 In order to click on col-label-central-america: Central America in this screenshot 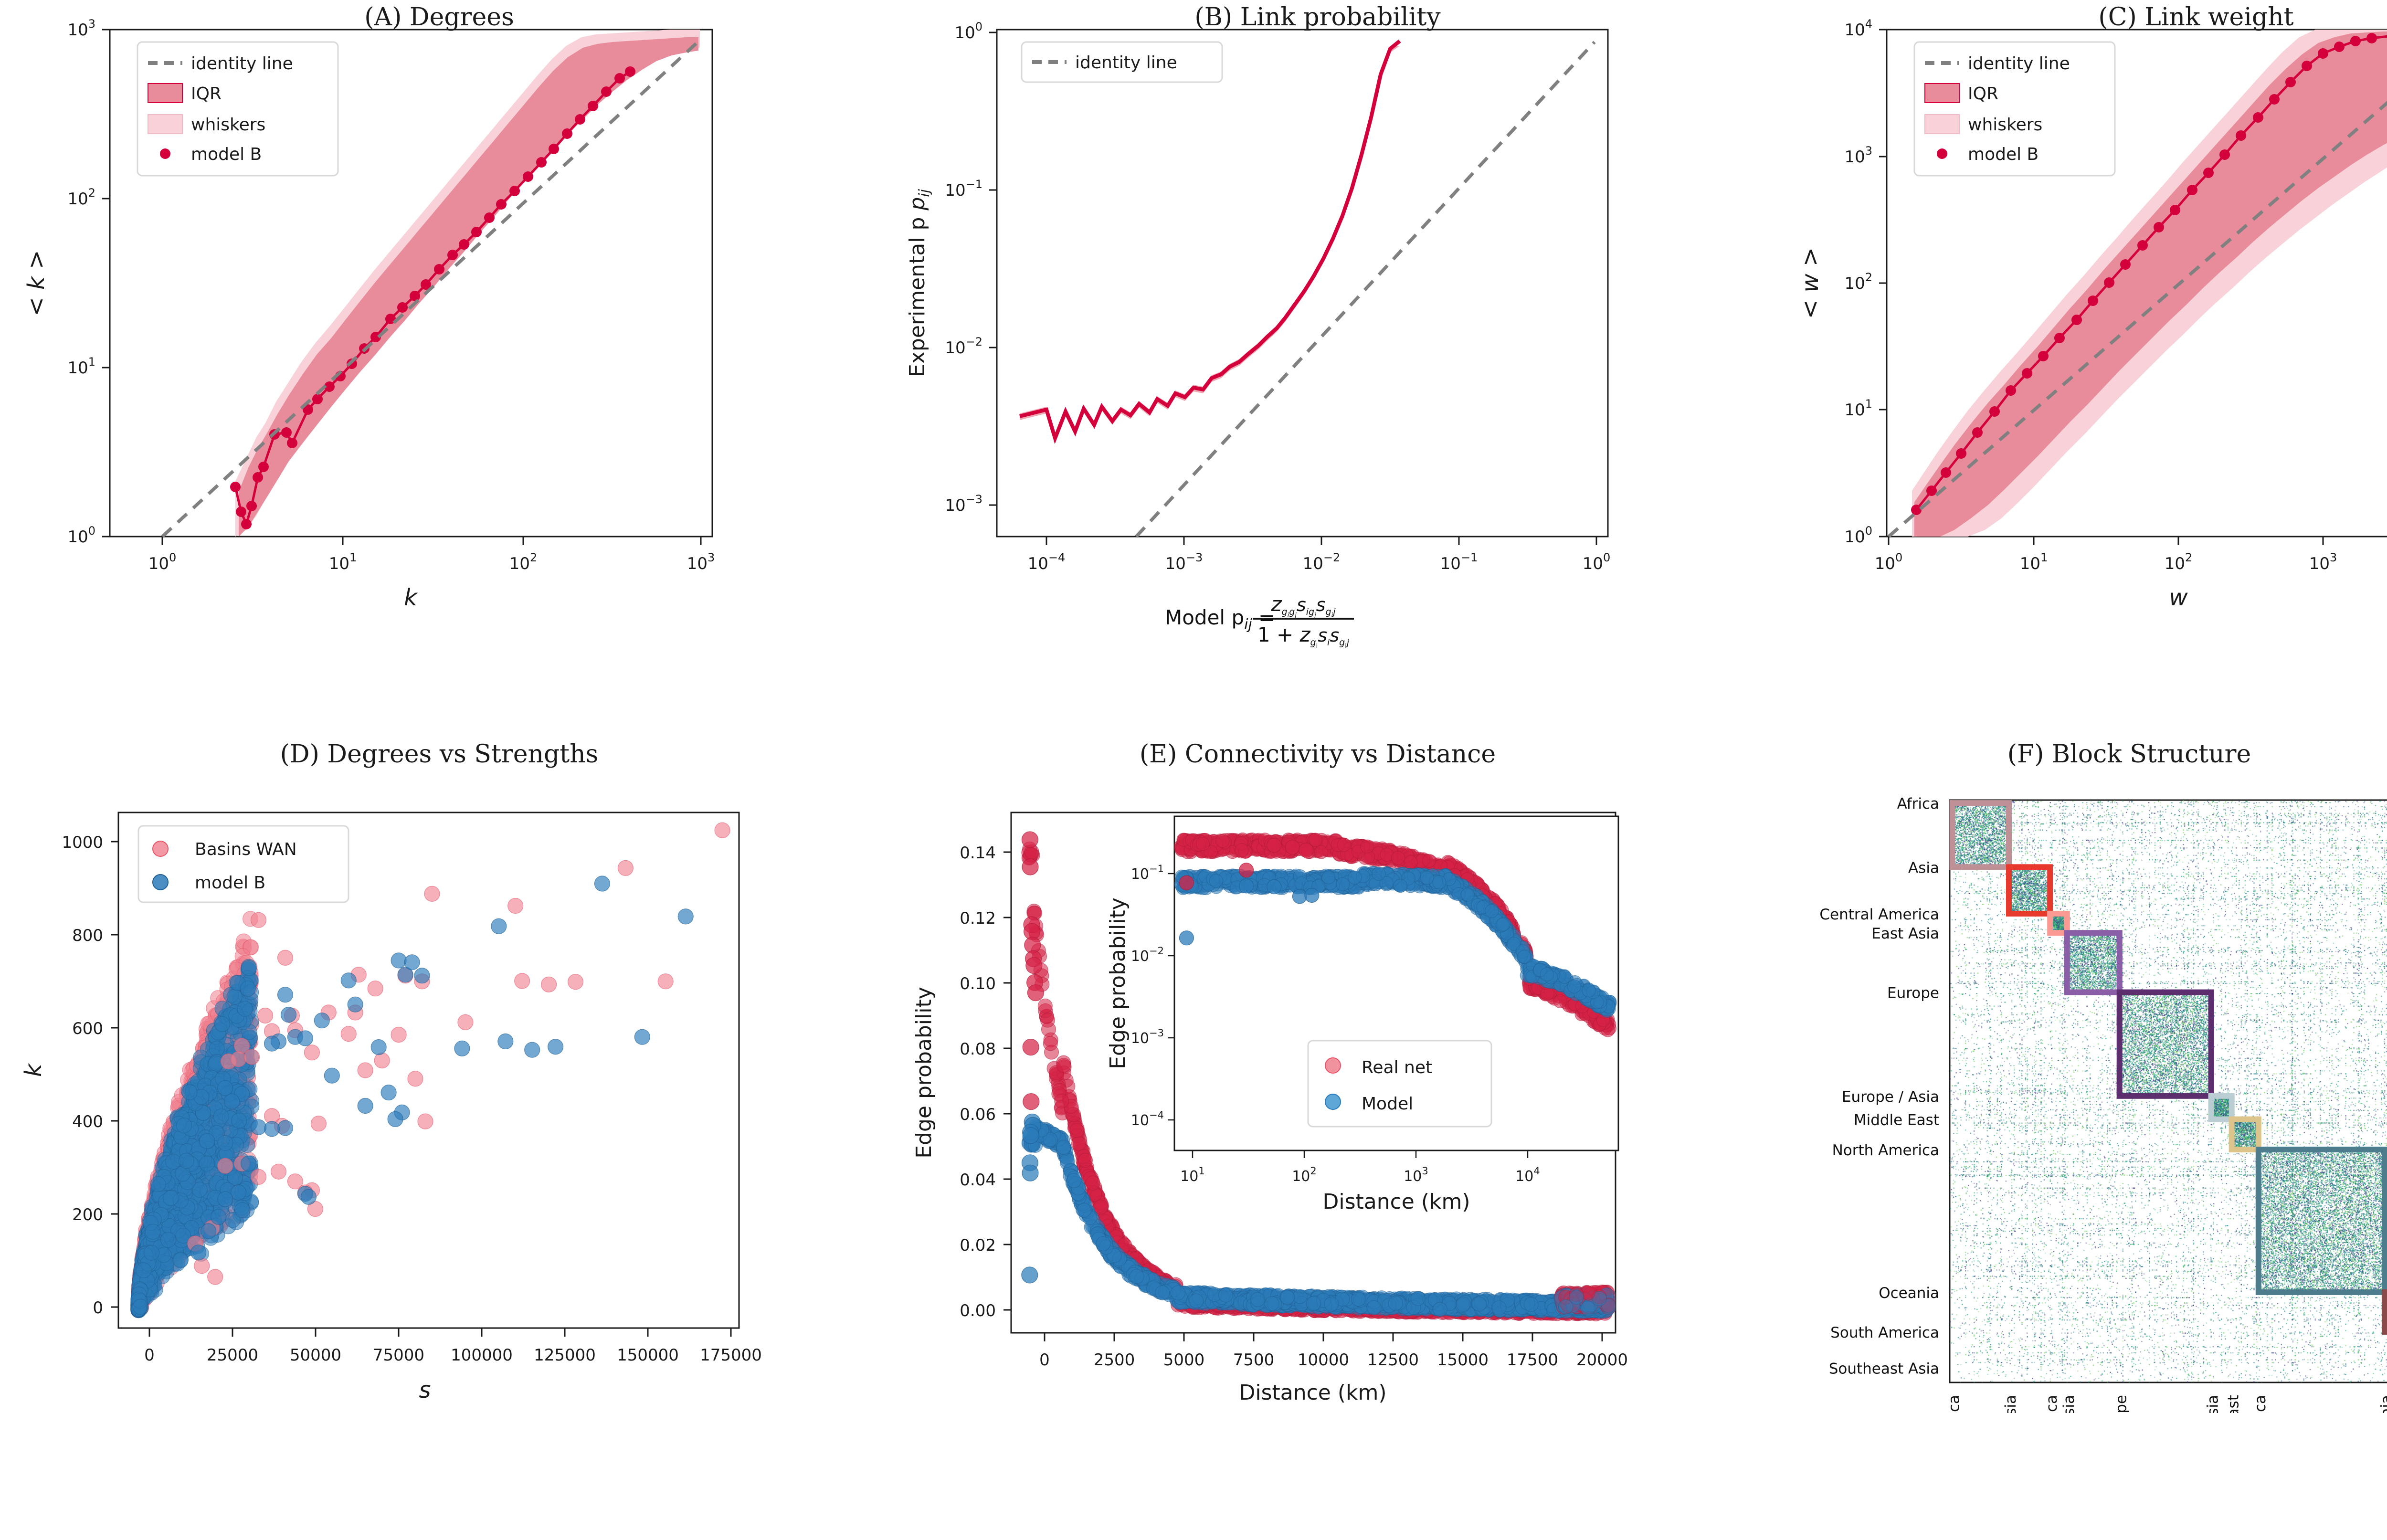, I will do `click(2051, 1404)`.